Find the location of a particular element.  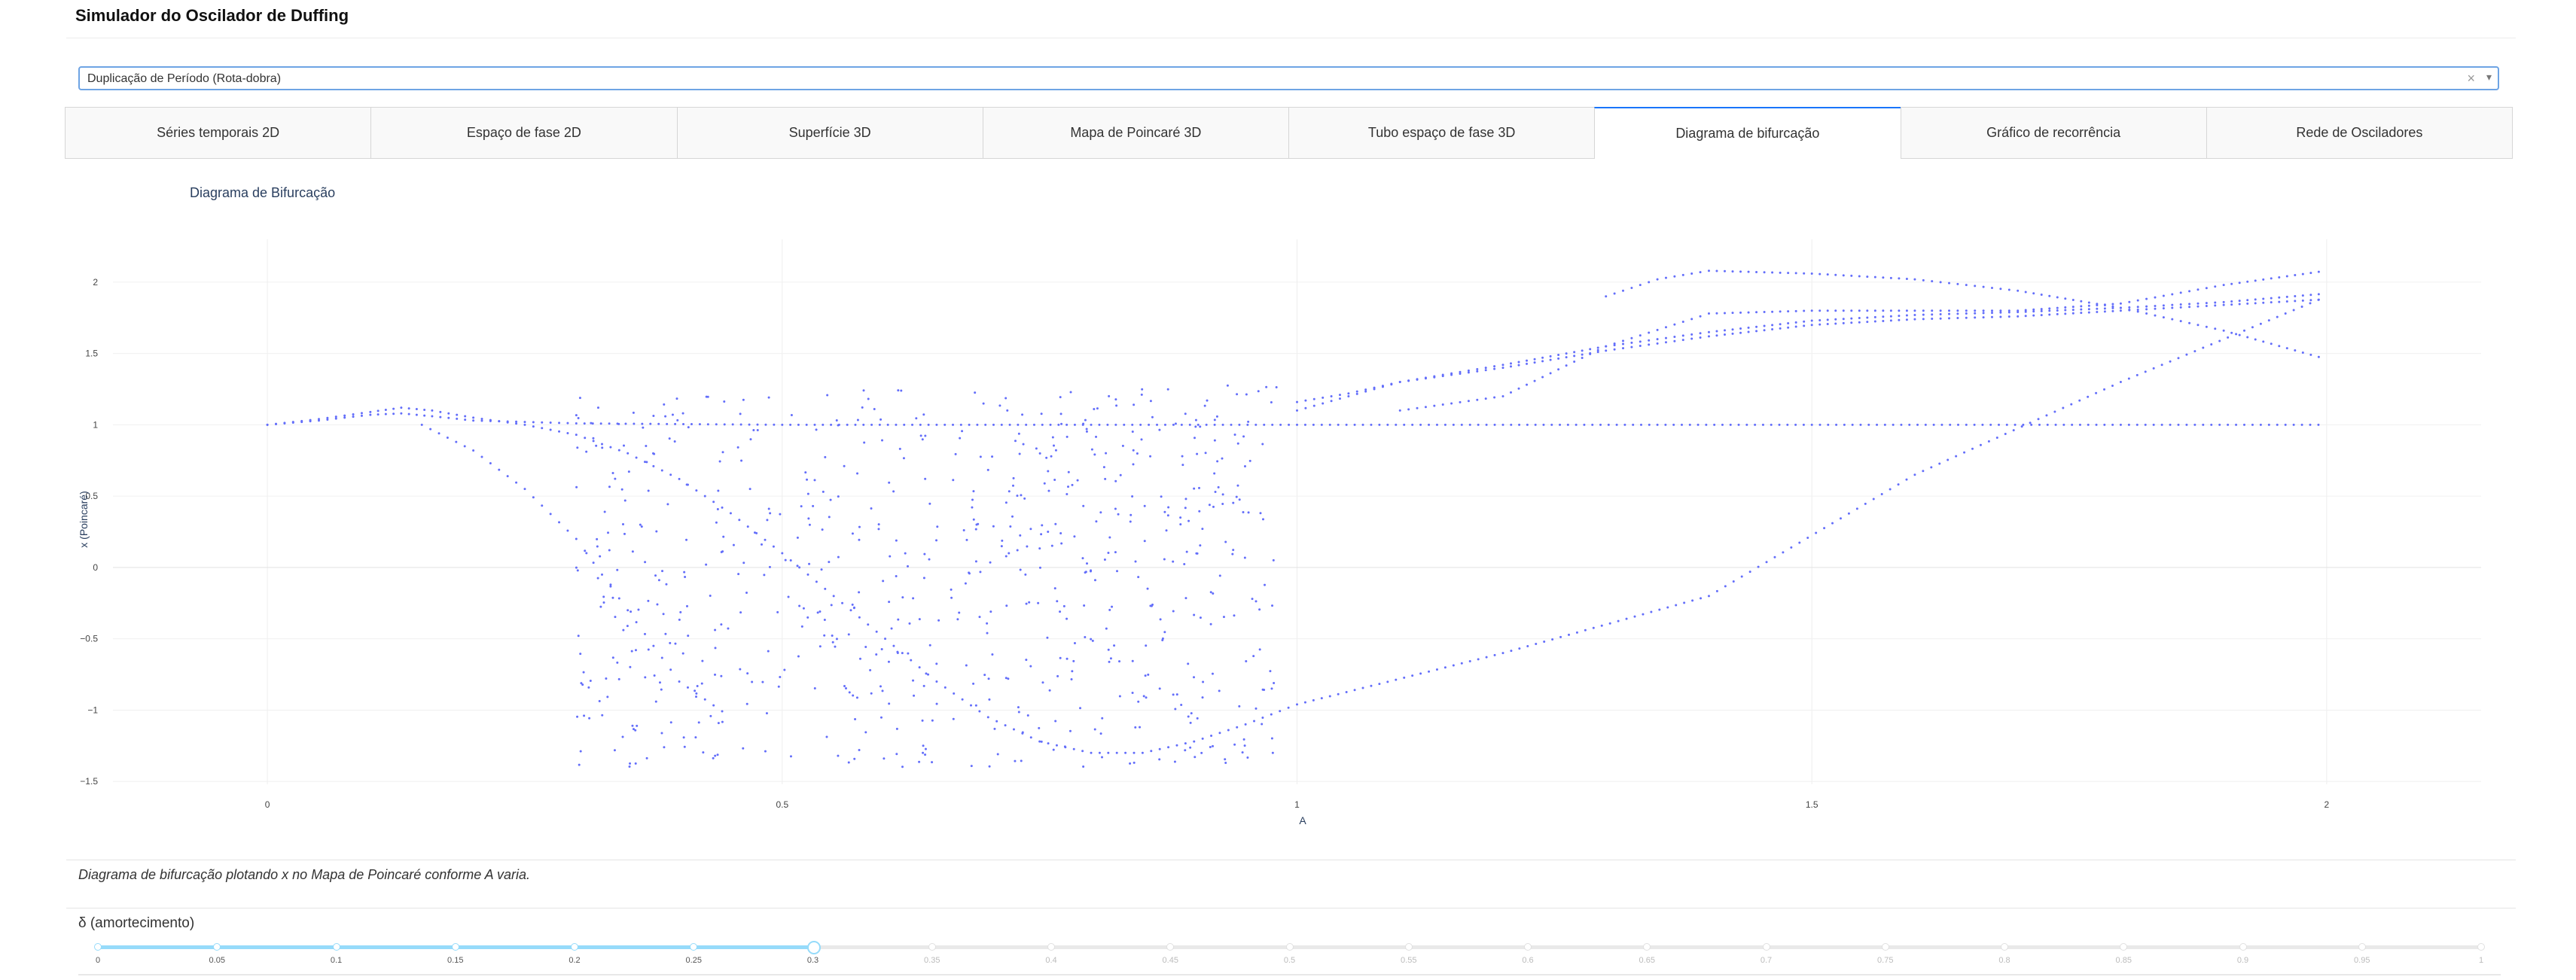

chevron-down-icon: ▾ is located at coordinates (2489, 77).